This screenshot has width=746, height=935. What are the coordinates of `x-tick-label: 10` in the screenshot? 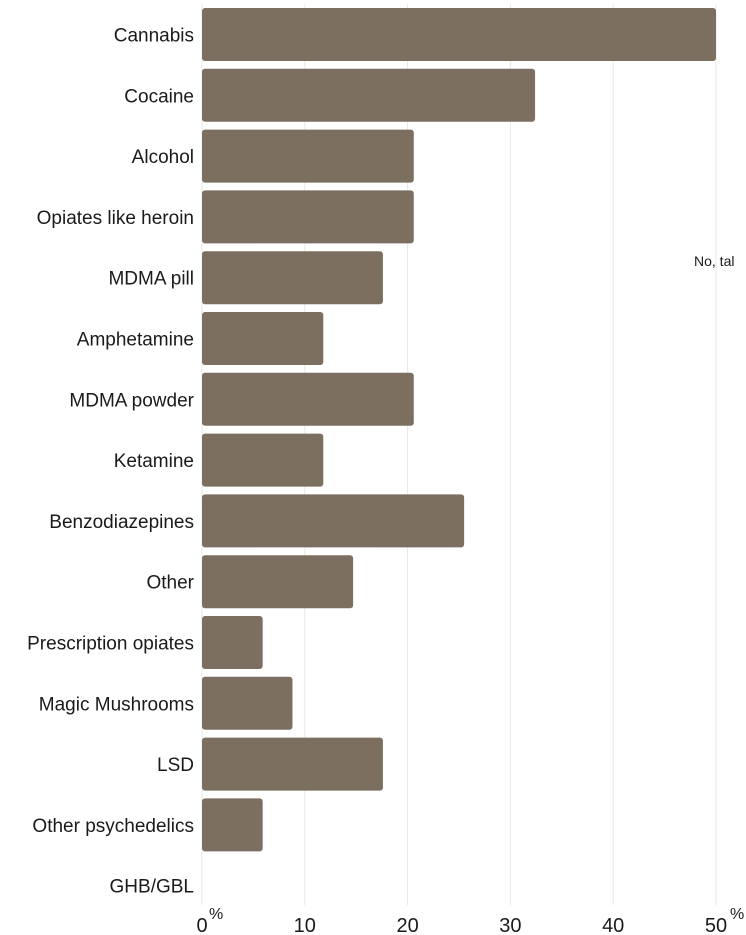 It's located at (305, 925).